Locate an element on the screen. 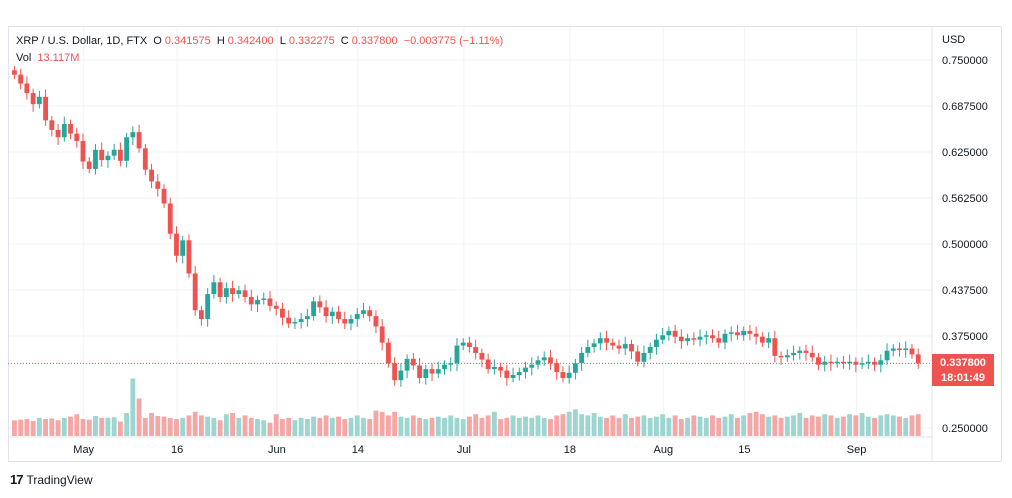 The height and width of the screenshot is (498, 1012). legend-symbol: XRP / U.S. Dollar, 1D, FTX is located at coordinates (82, 41).